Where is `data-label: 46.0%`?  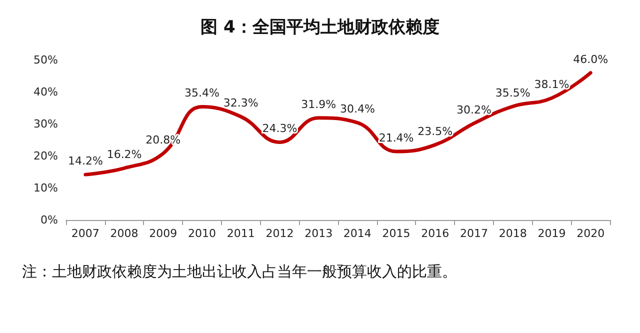
data-label: 46.0% is located at coordinates (590, 59).